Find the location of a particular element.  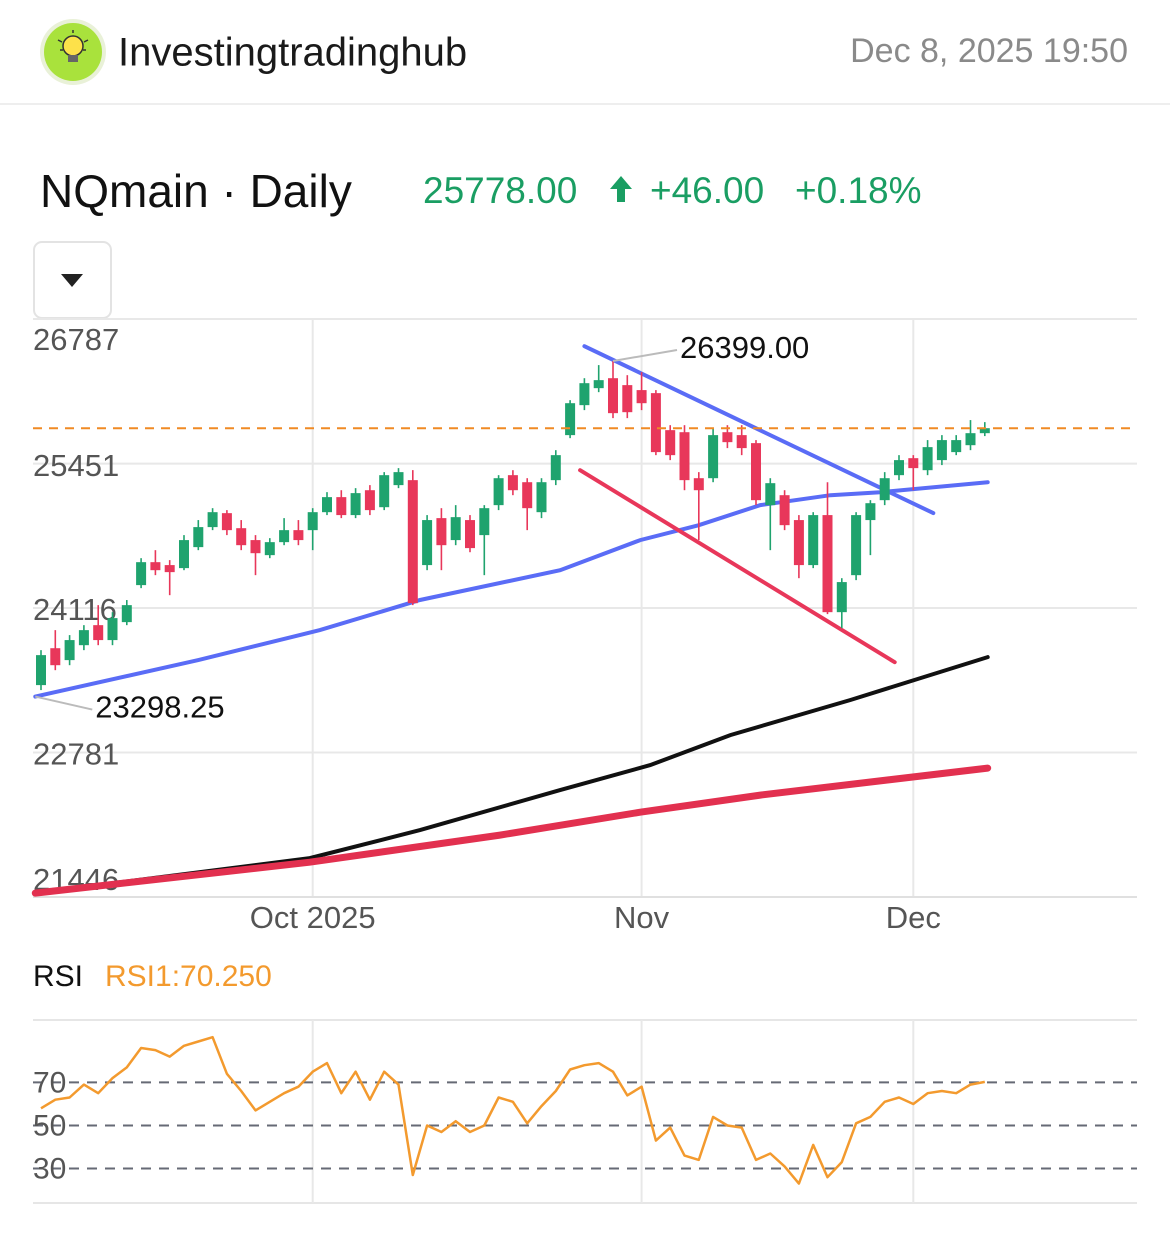

last-price: 25778.00 is located at coordinates (500, 190).